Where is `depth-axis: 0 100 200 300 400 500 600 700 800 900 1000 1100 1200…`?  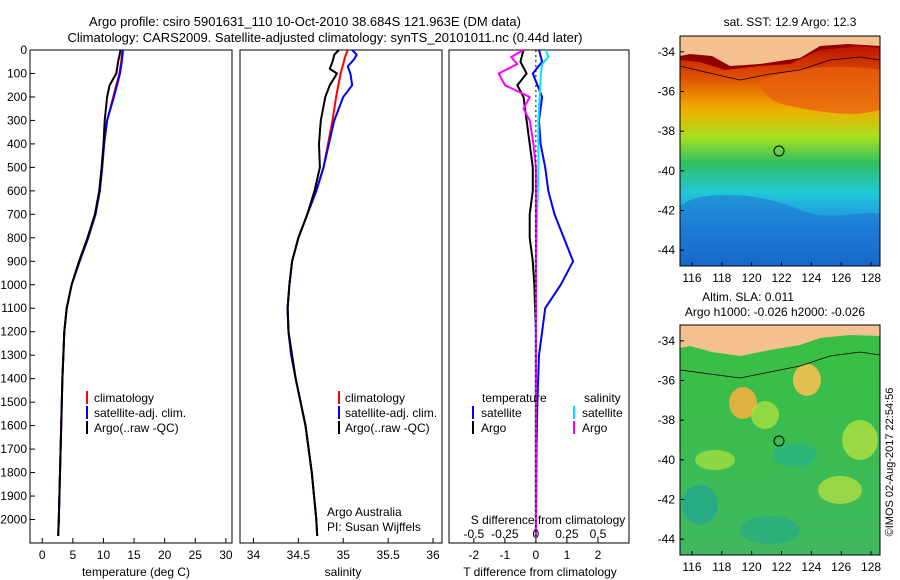
depth-axis: 0 100 200 300 400 500 600 700 800 900 1000 1100 1200… is located at coordinates (17, 285).